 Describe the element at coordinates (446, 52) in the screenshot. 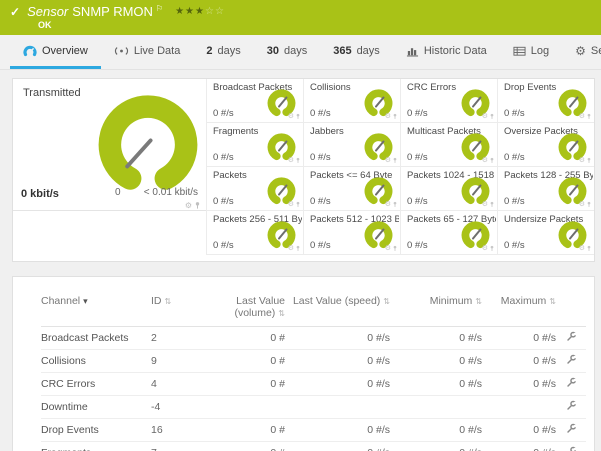

I see `tab-historic-data: Historic Data` at that location.